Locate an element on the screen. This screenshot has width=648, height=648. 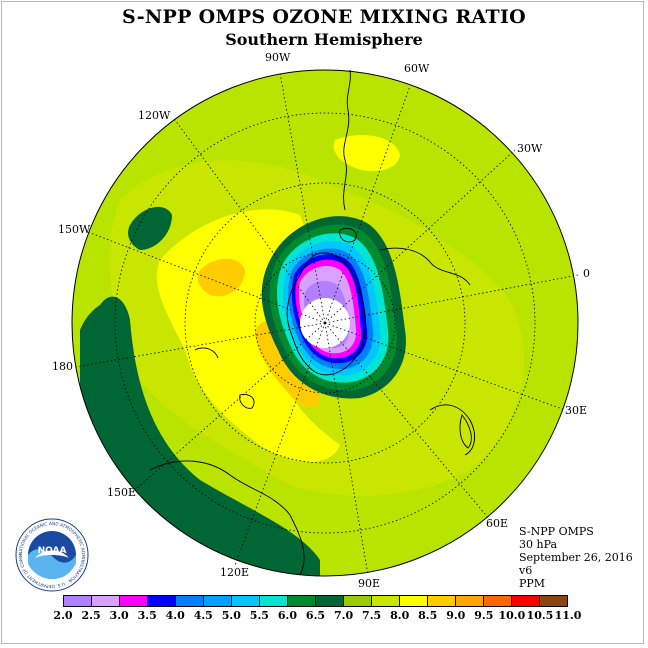
lon-label-60w: 60W is located at coordinates (417, 68).